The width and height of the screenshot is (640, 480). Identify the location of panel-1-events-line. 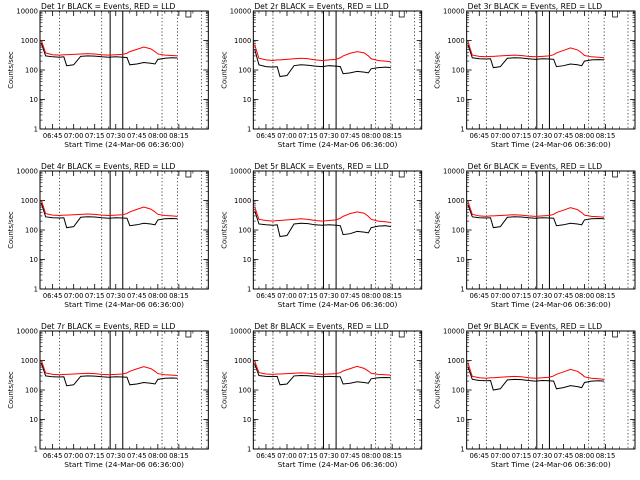
(109, 55).